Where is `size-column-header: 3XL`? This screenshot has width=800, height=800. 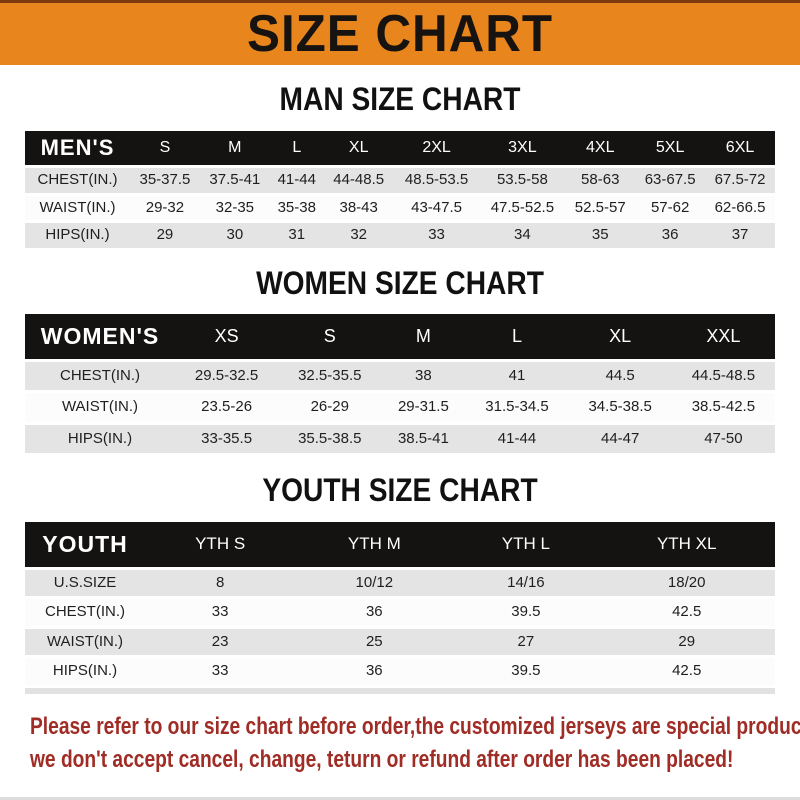 size-column-header: 3XL is located at coordinates (522, 148).